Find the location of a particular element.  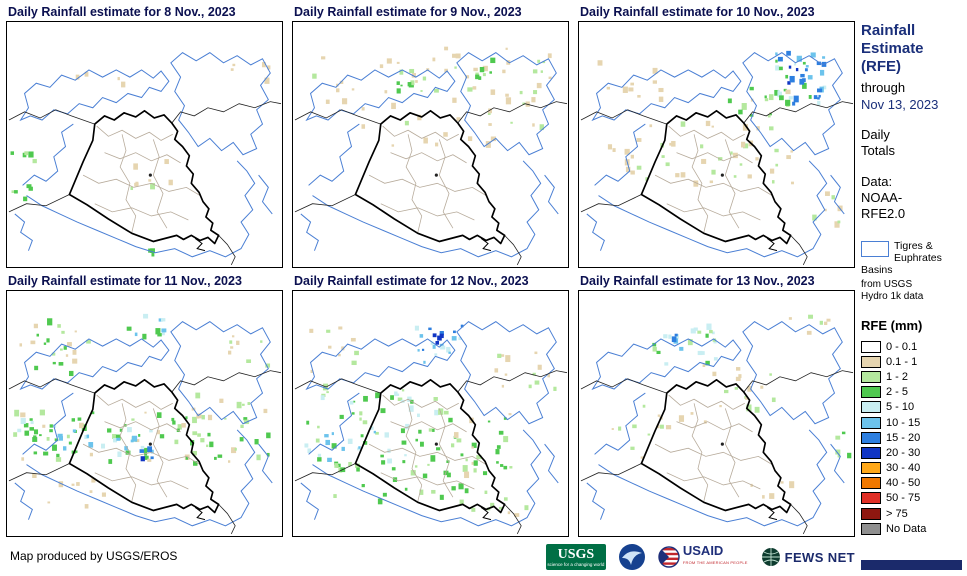

legend-item-label: 2 - 5 is located at coordinates (897, 392).